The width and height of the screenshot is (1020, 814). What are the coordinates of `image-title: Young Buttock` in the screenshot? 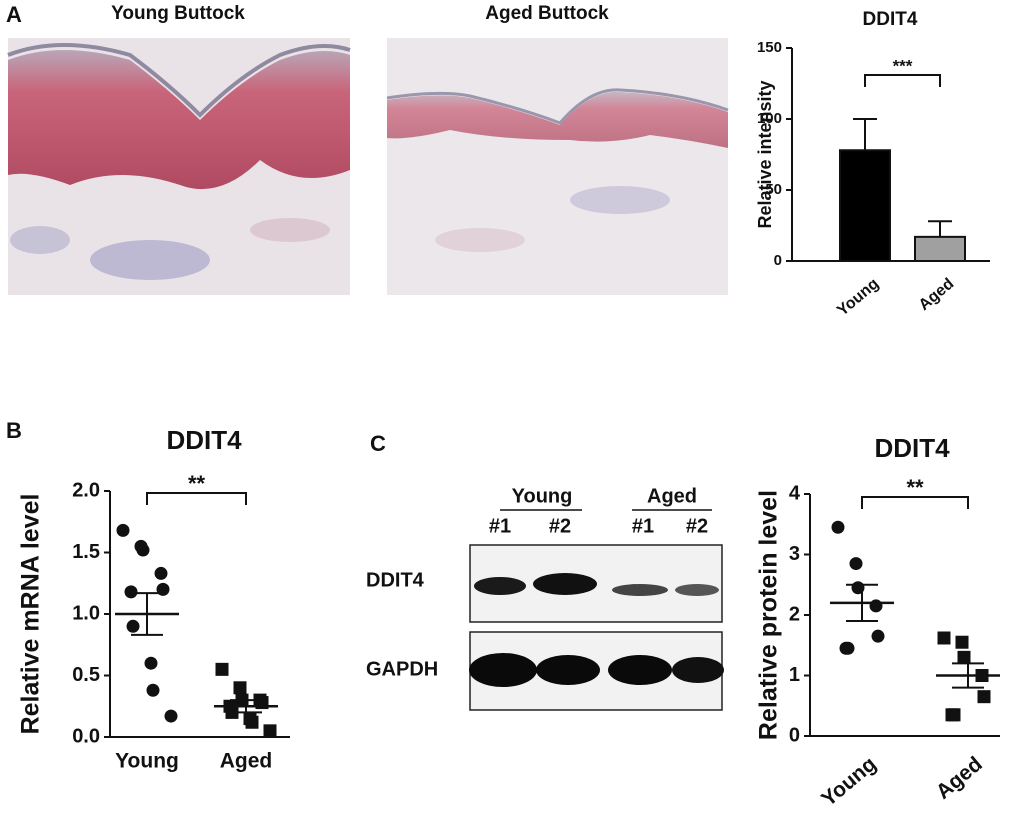 It's located at (178, 13).